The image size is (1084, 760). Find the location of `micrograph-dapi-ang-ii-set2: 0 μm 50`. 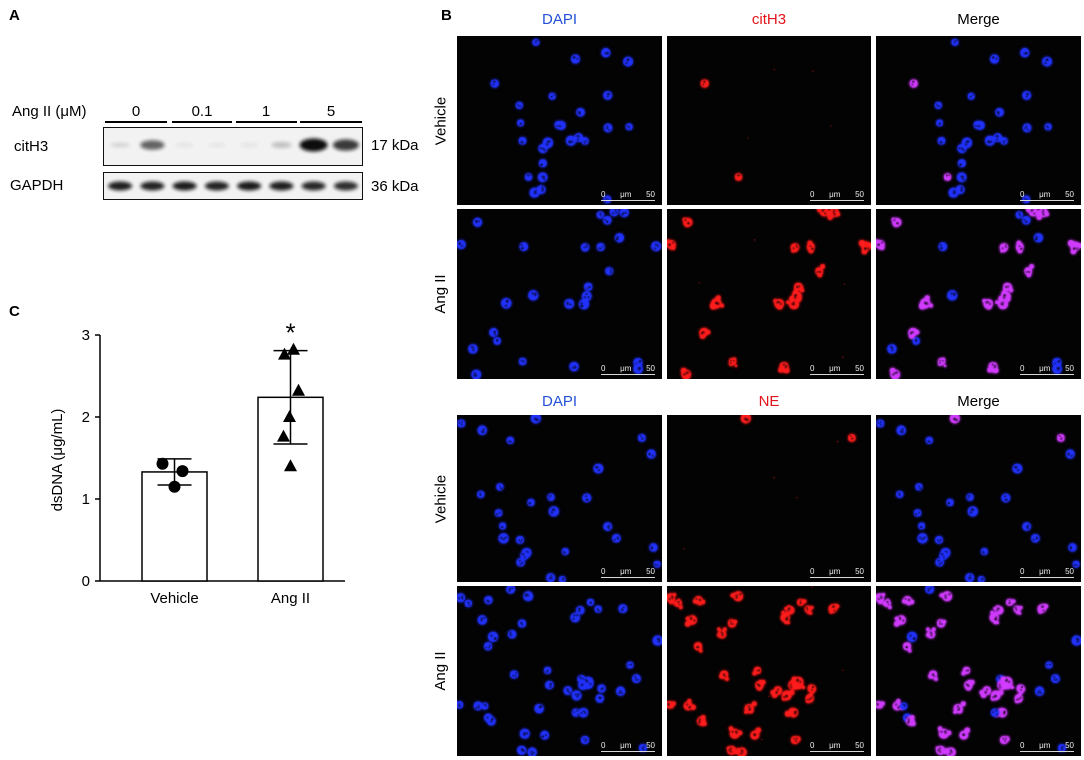

micrograph-dapi-ang-ii-set2: 0 μm 50 is located at coordinates (559, 671).